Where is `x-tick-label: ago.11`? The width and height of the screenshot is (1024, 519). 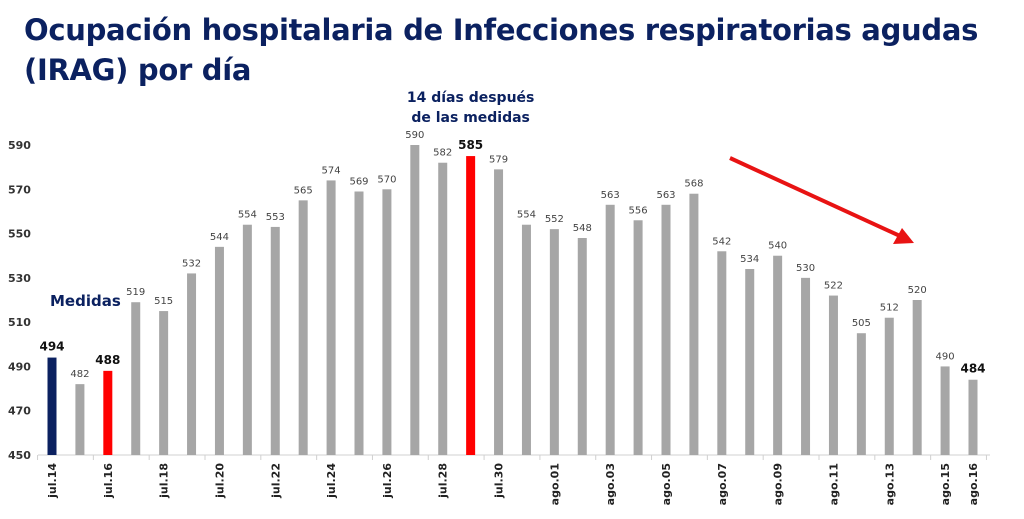
x-tick-label: ago.11 is located at coordinates (833, 484).